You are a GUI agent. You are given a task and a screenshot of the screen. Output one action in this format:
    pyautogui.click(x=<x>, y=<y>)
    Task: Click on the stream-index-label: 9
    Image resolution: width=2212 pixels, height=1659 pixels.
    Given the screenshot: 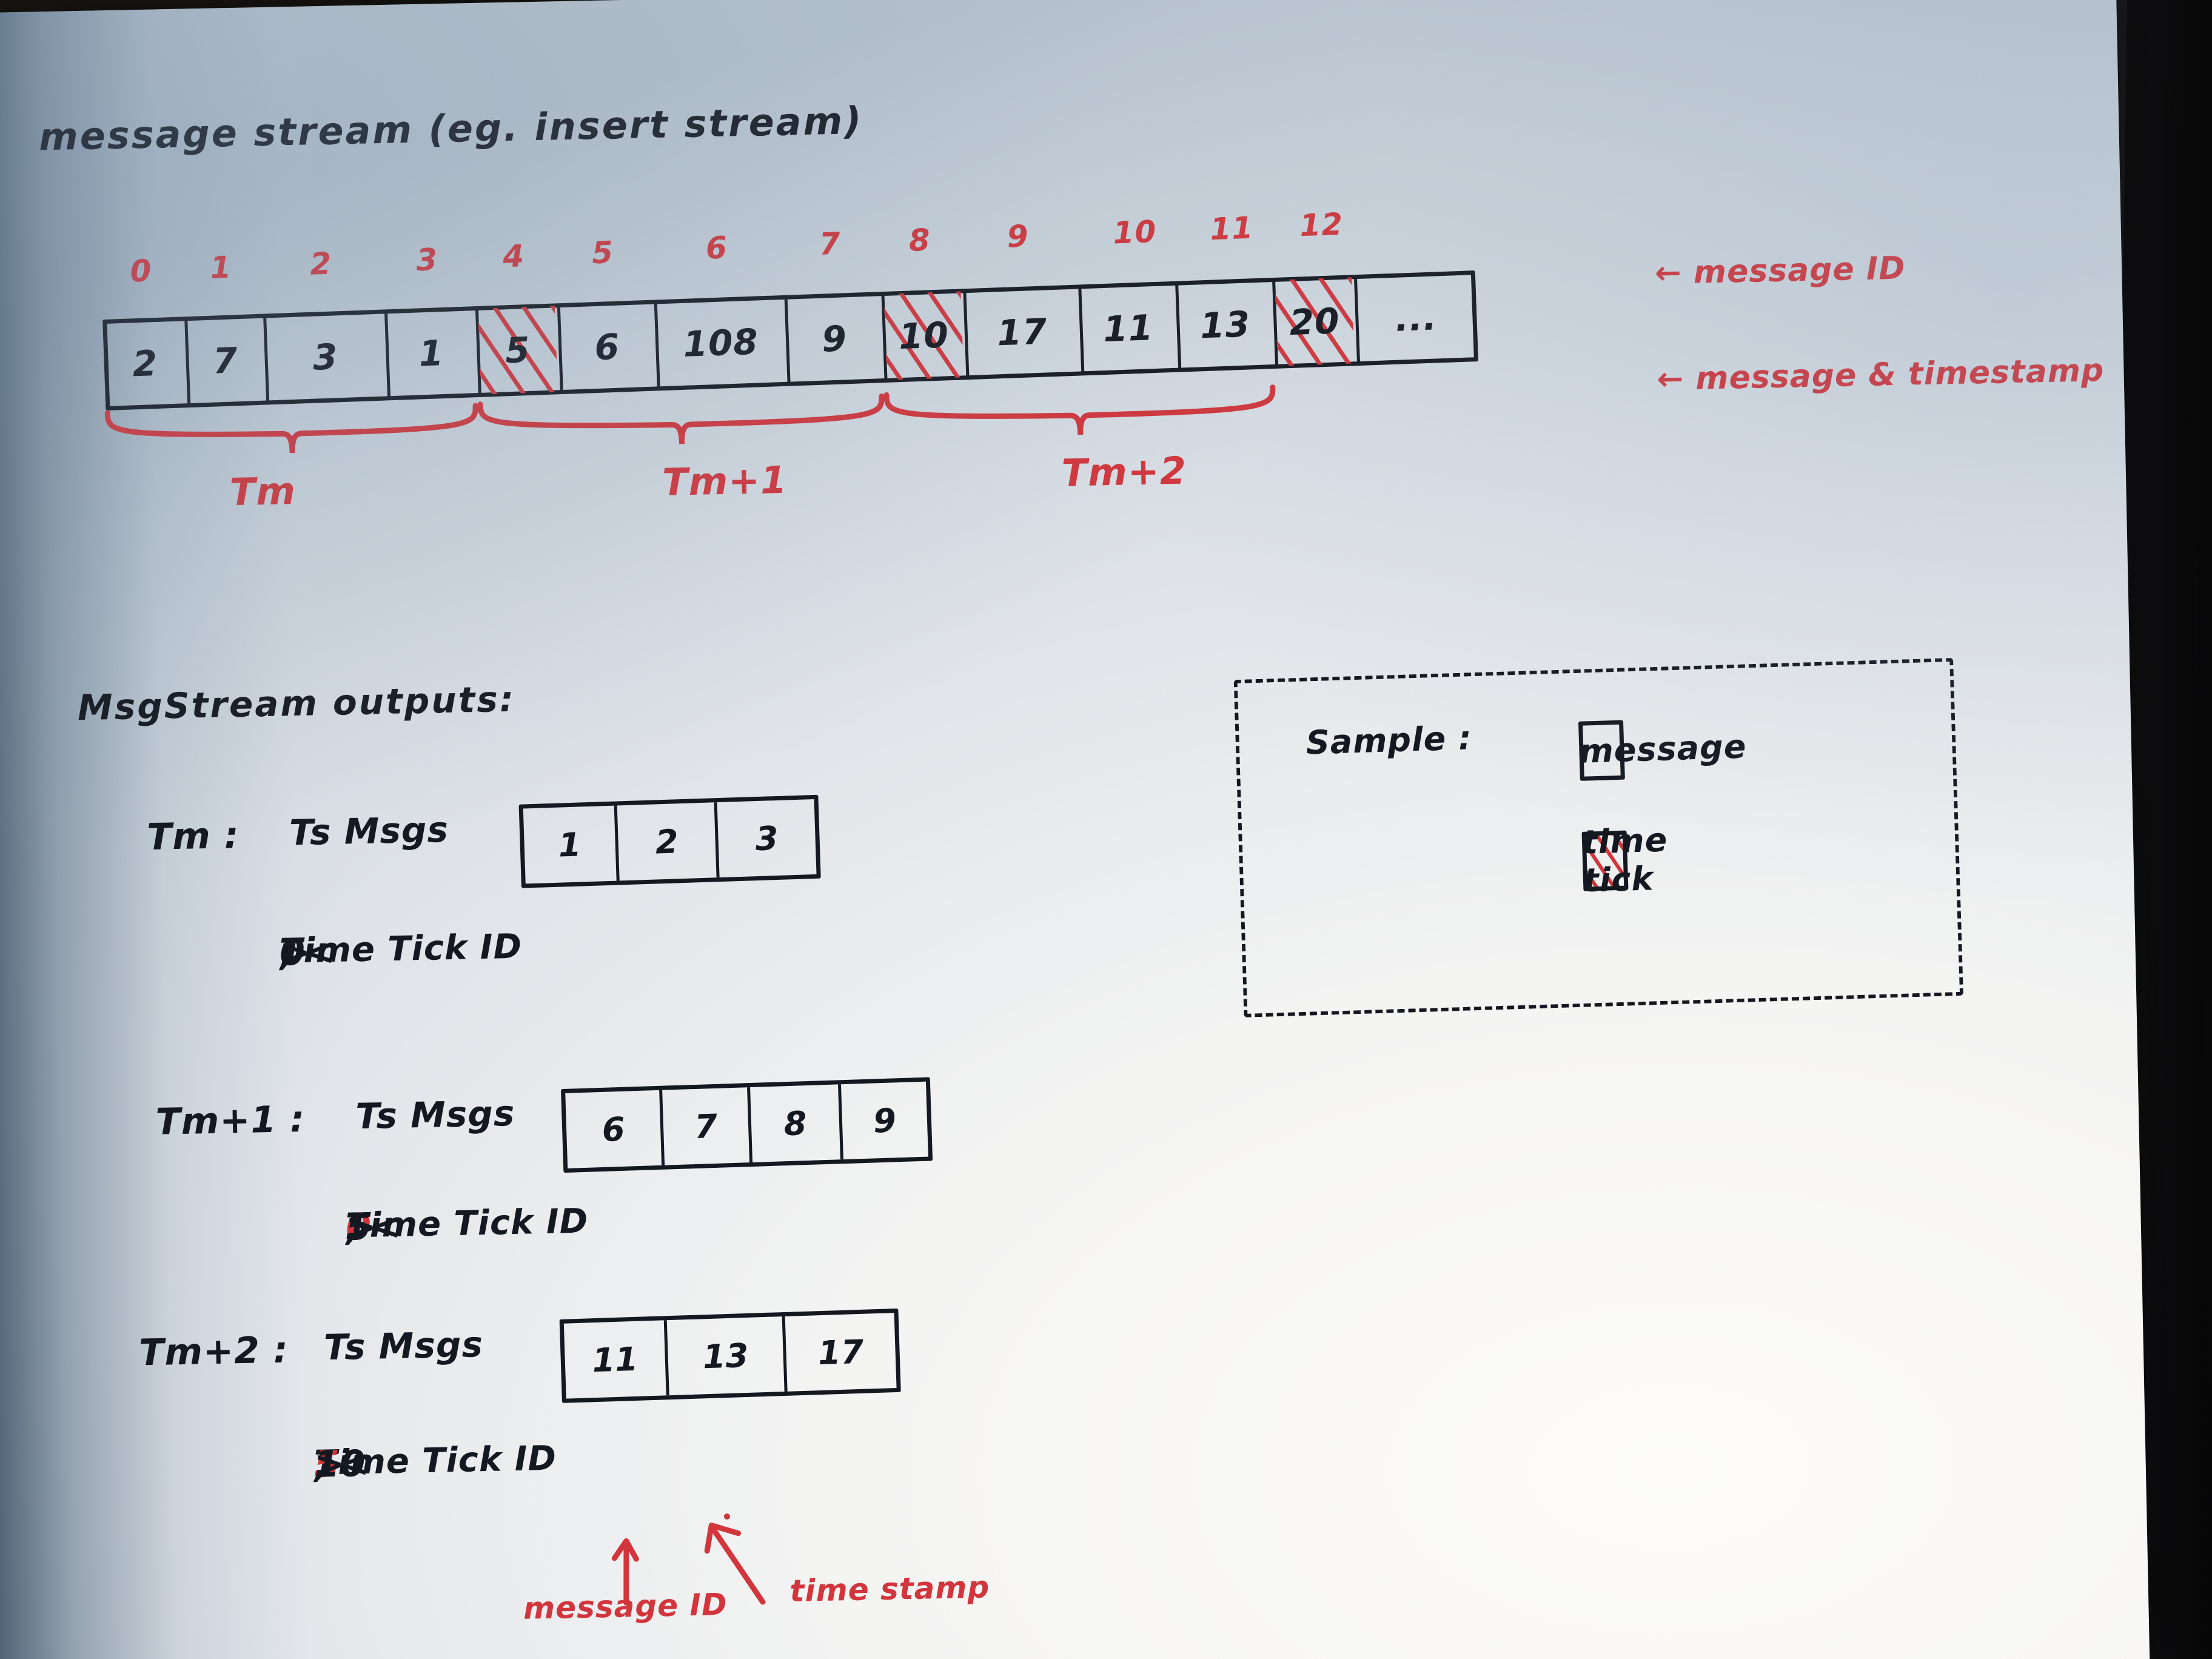 What is the action you would take?
    pyautogui.click(x=1018, y=236)
    